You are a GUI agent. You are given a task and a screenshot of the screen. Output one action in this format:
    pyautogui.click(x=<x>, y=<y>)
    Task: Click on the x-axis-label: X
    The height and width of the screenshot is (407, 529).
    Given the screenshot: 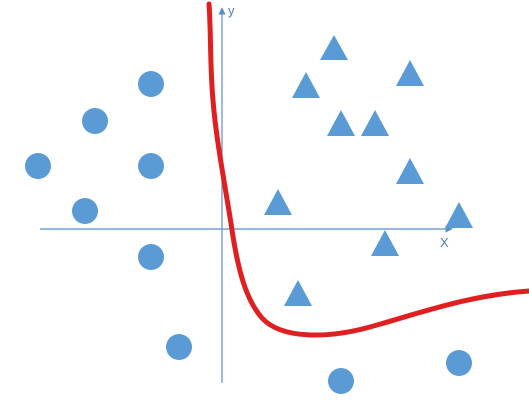 What is the action you would take?
    pyautogui.click(x=444, y=242)
    